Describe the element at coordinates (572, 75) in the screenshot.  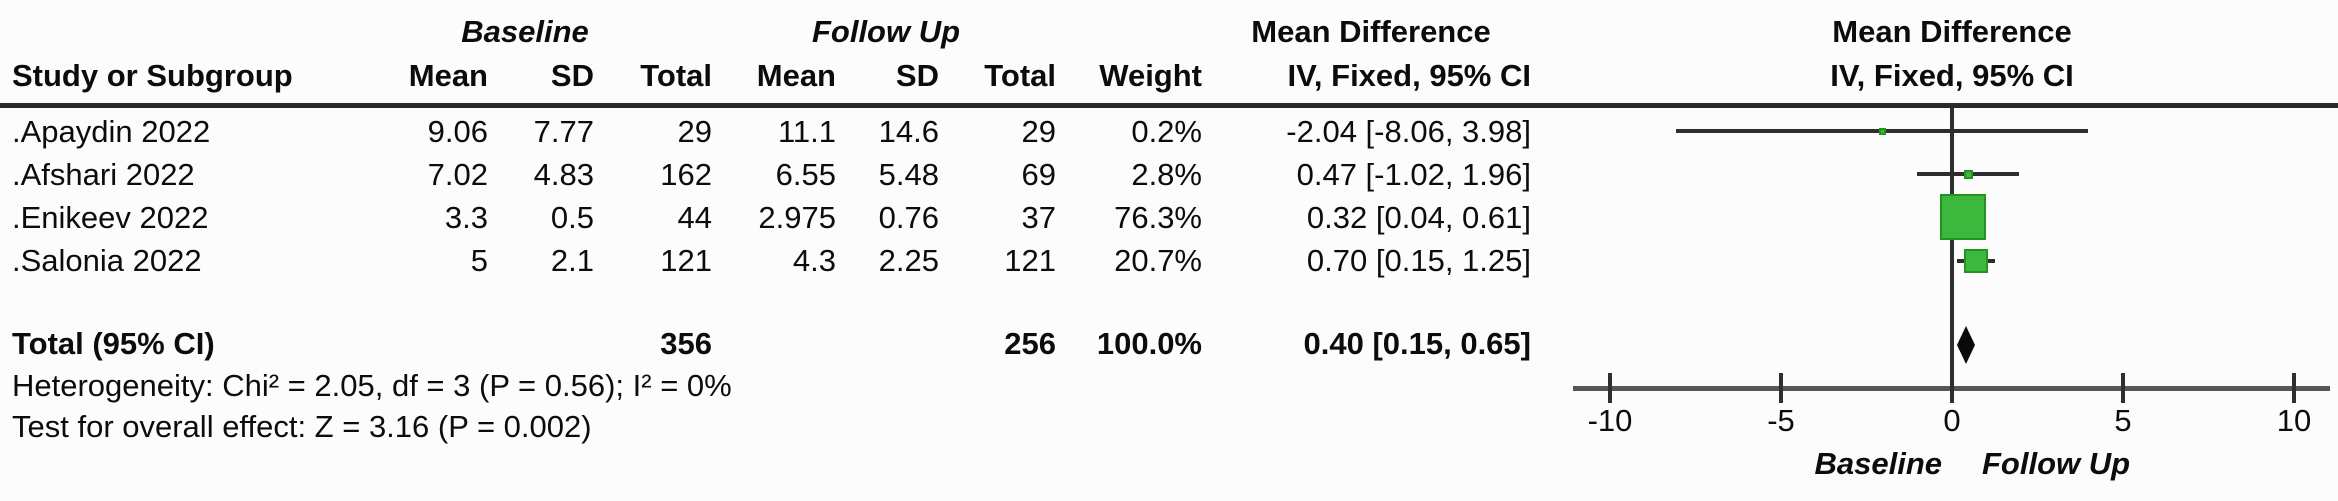
I see `col-header-baseline-sd: SD` at that location.